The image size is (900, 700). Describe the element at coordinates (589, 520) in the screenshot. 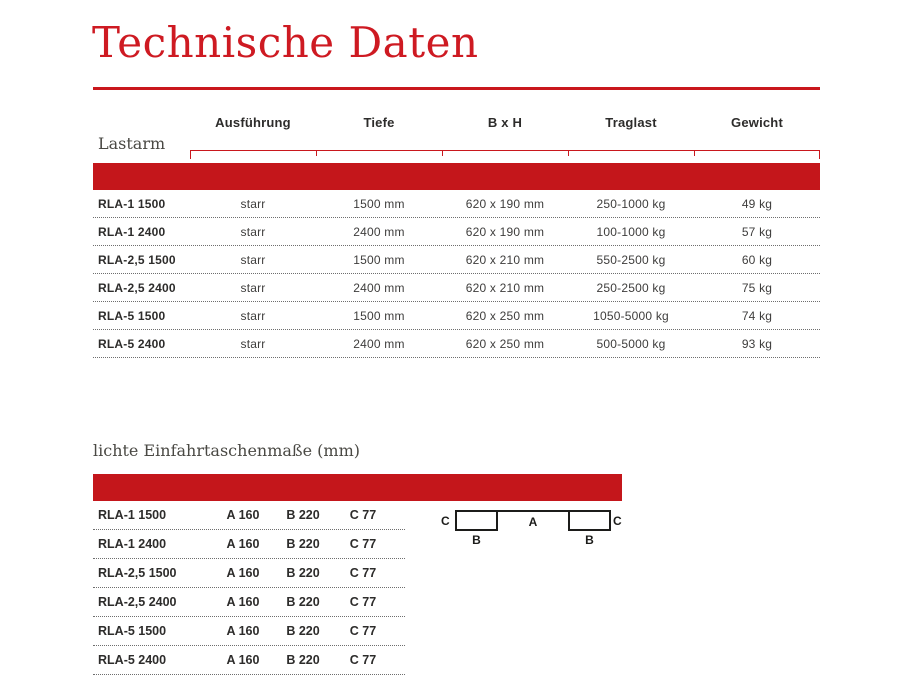

I see `pocket-rect-right` at that location.